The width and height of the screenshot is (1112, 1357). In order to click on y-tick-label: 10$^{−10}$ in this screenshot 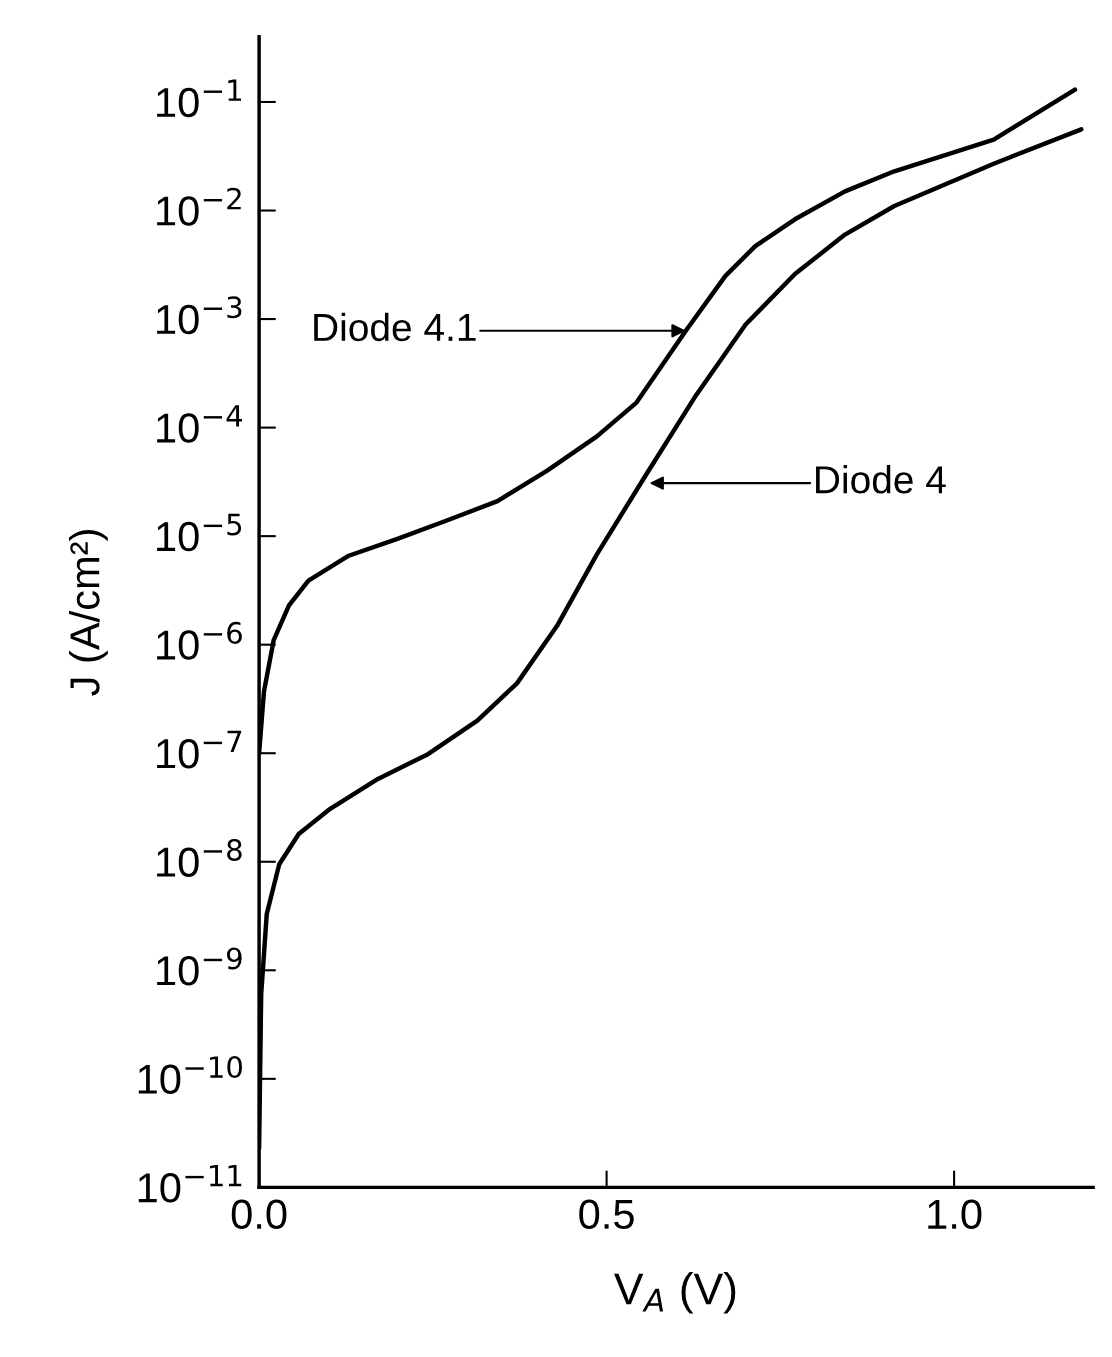, I will do `click(190, 1075)`.